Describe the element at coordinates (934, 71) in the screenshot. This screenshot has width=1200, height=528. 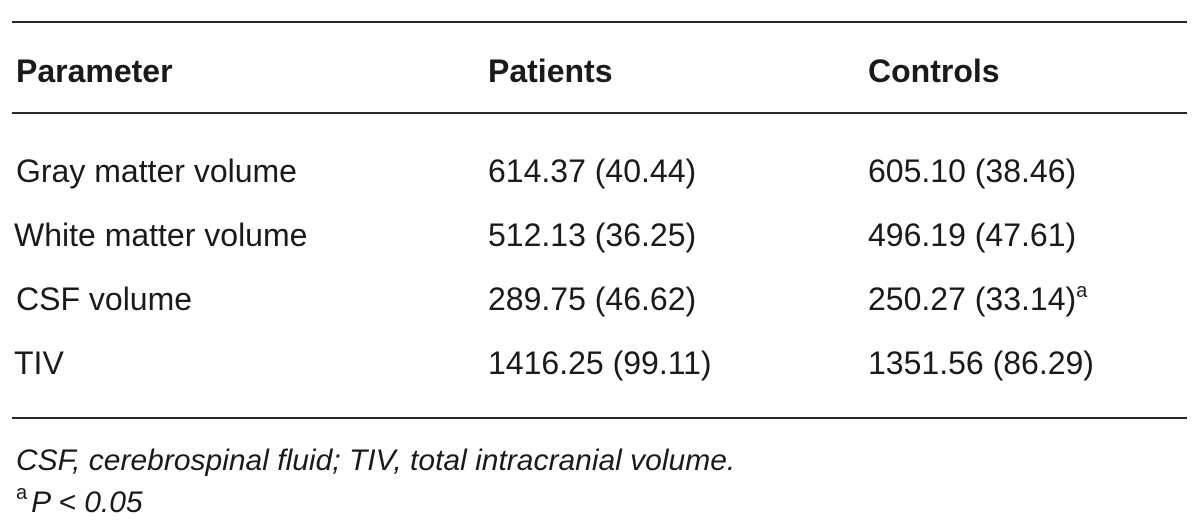
I see `header-controls: Controls` at that location.